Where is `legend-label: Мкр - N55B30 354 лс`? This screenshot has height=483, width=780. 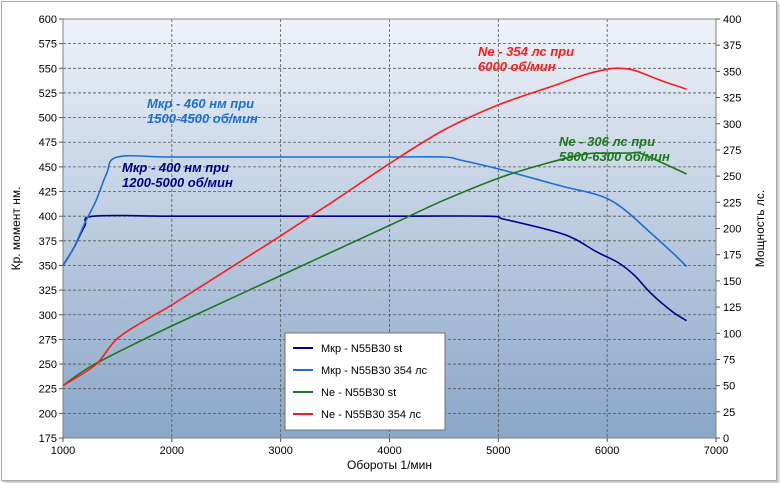 legend-label: Мкр - N55B30 354 лс is located at coordinates (374, 371).